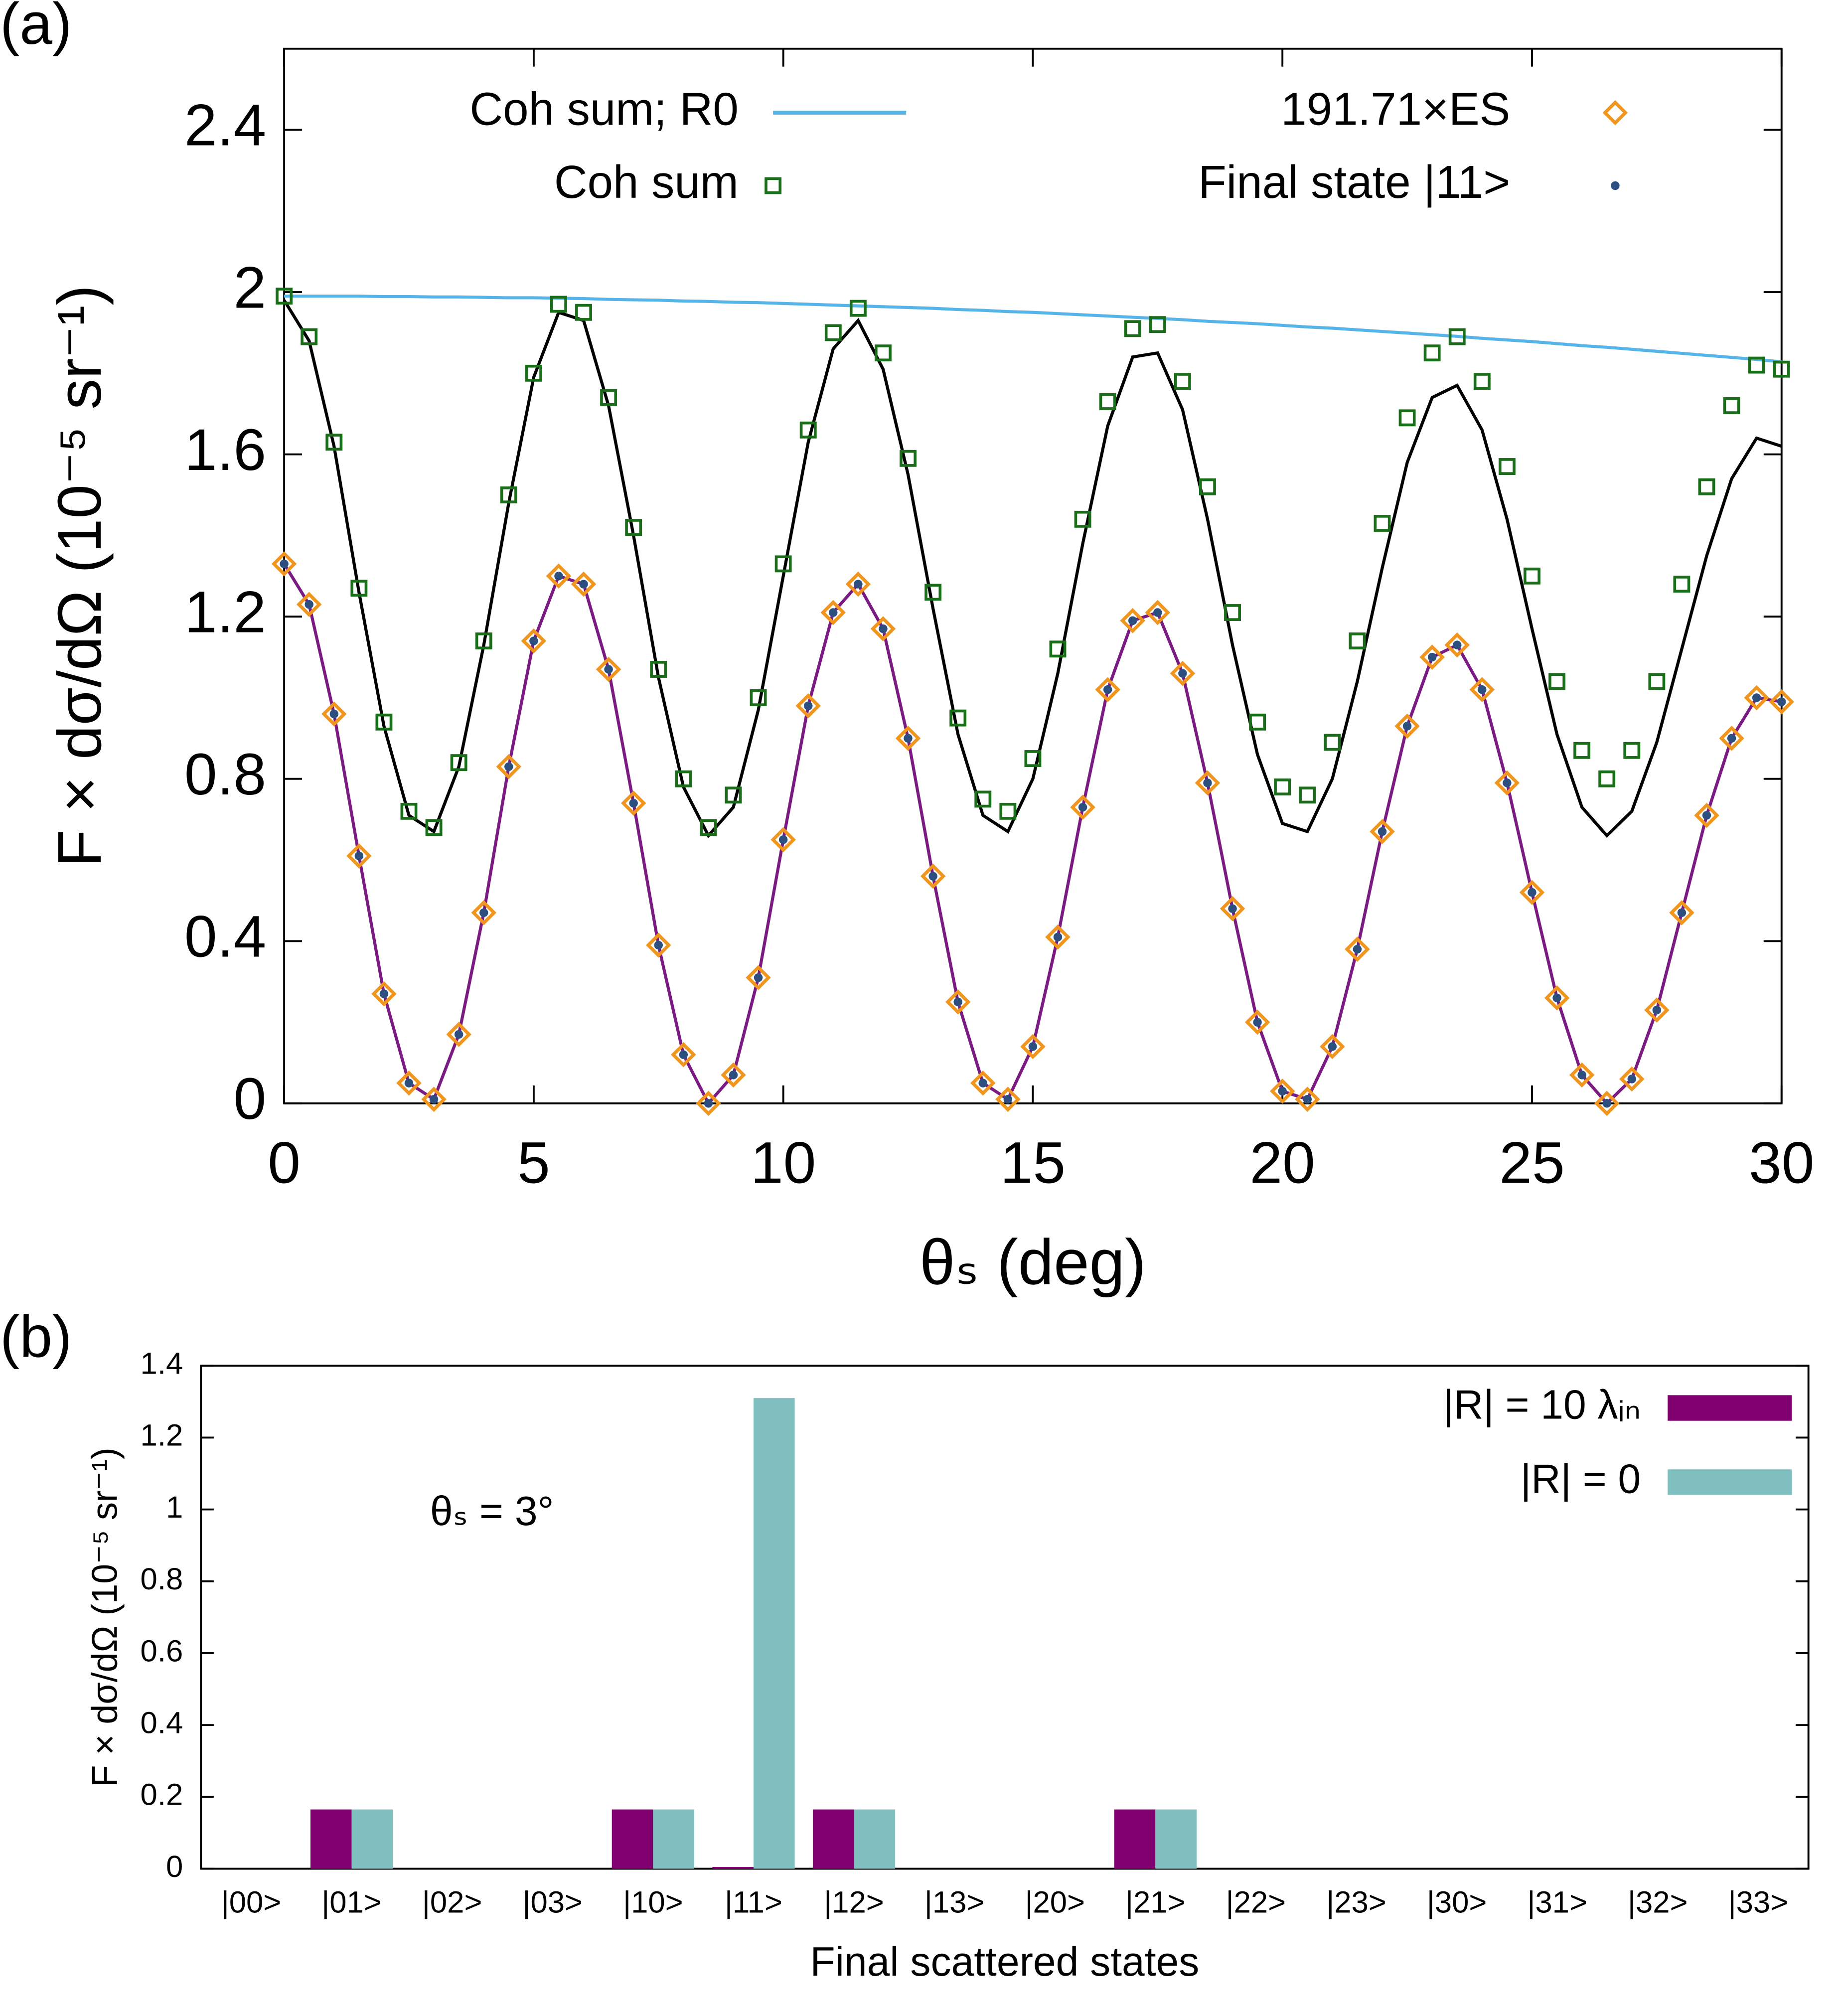  Describe the element at coordinates (1542, 1405) in the screenshot. I see `legend-label: |R| = 10 λᵢₙ` at that location.